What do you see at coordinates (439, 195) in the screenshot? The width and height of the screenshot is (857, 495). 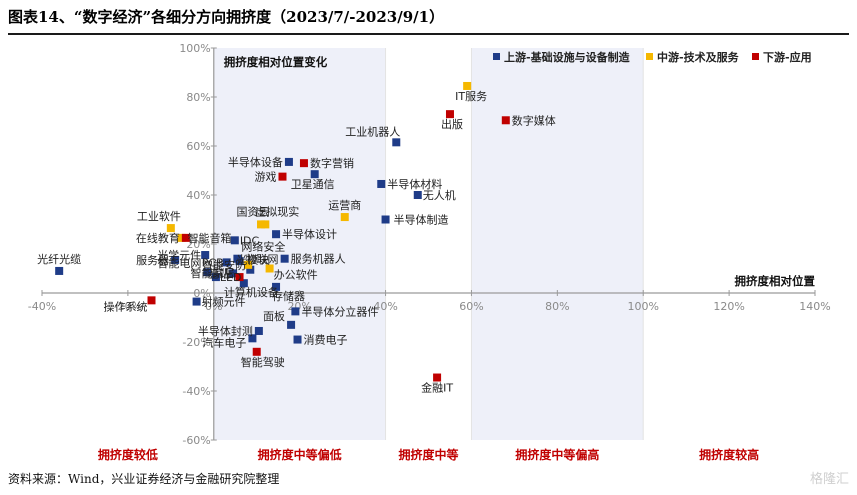 I see `point-label: 无人机` at bounding box center [439, 195].